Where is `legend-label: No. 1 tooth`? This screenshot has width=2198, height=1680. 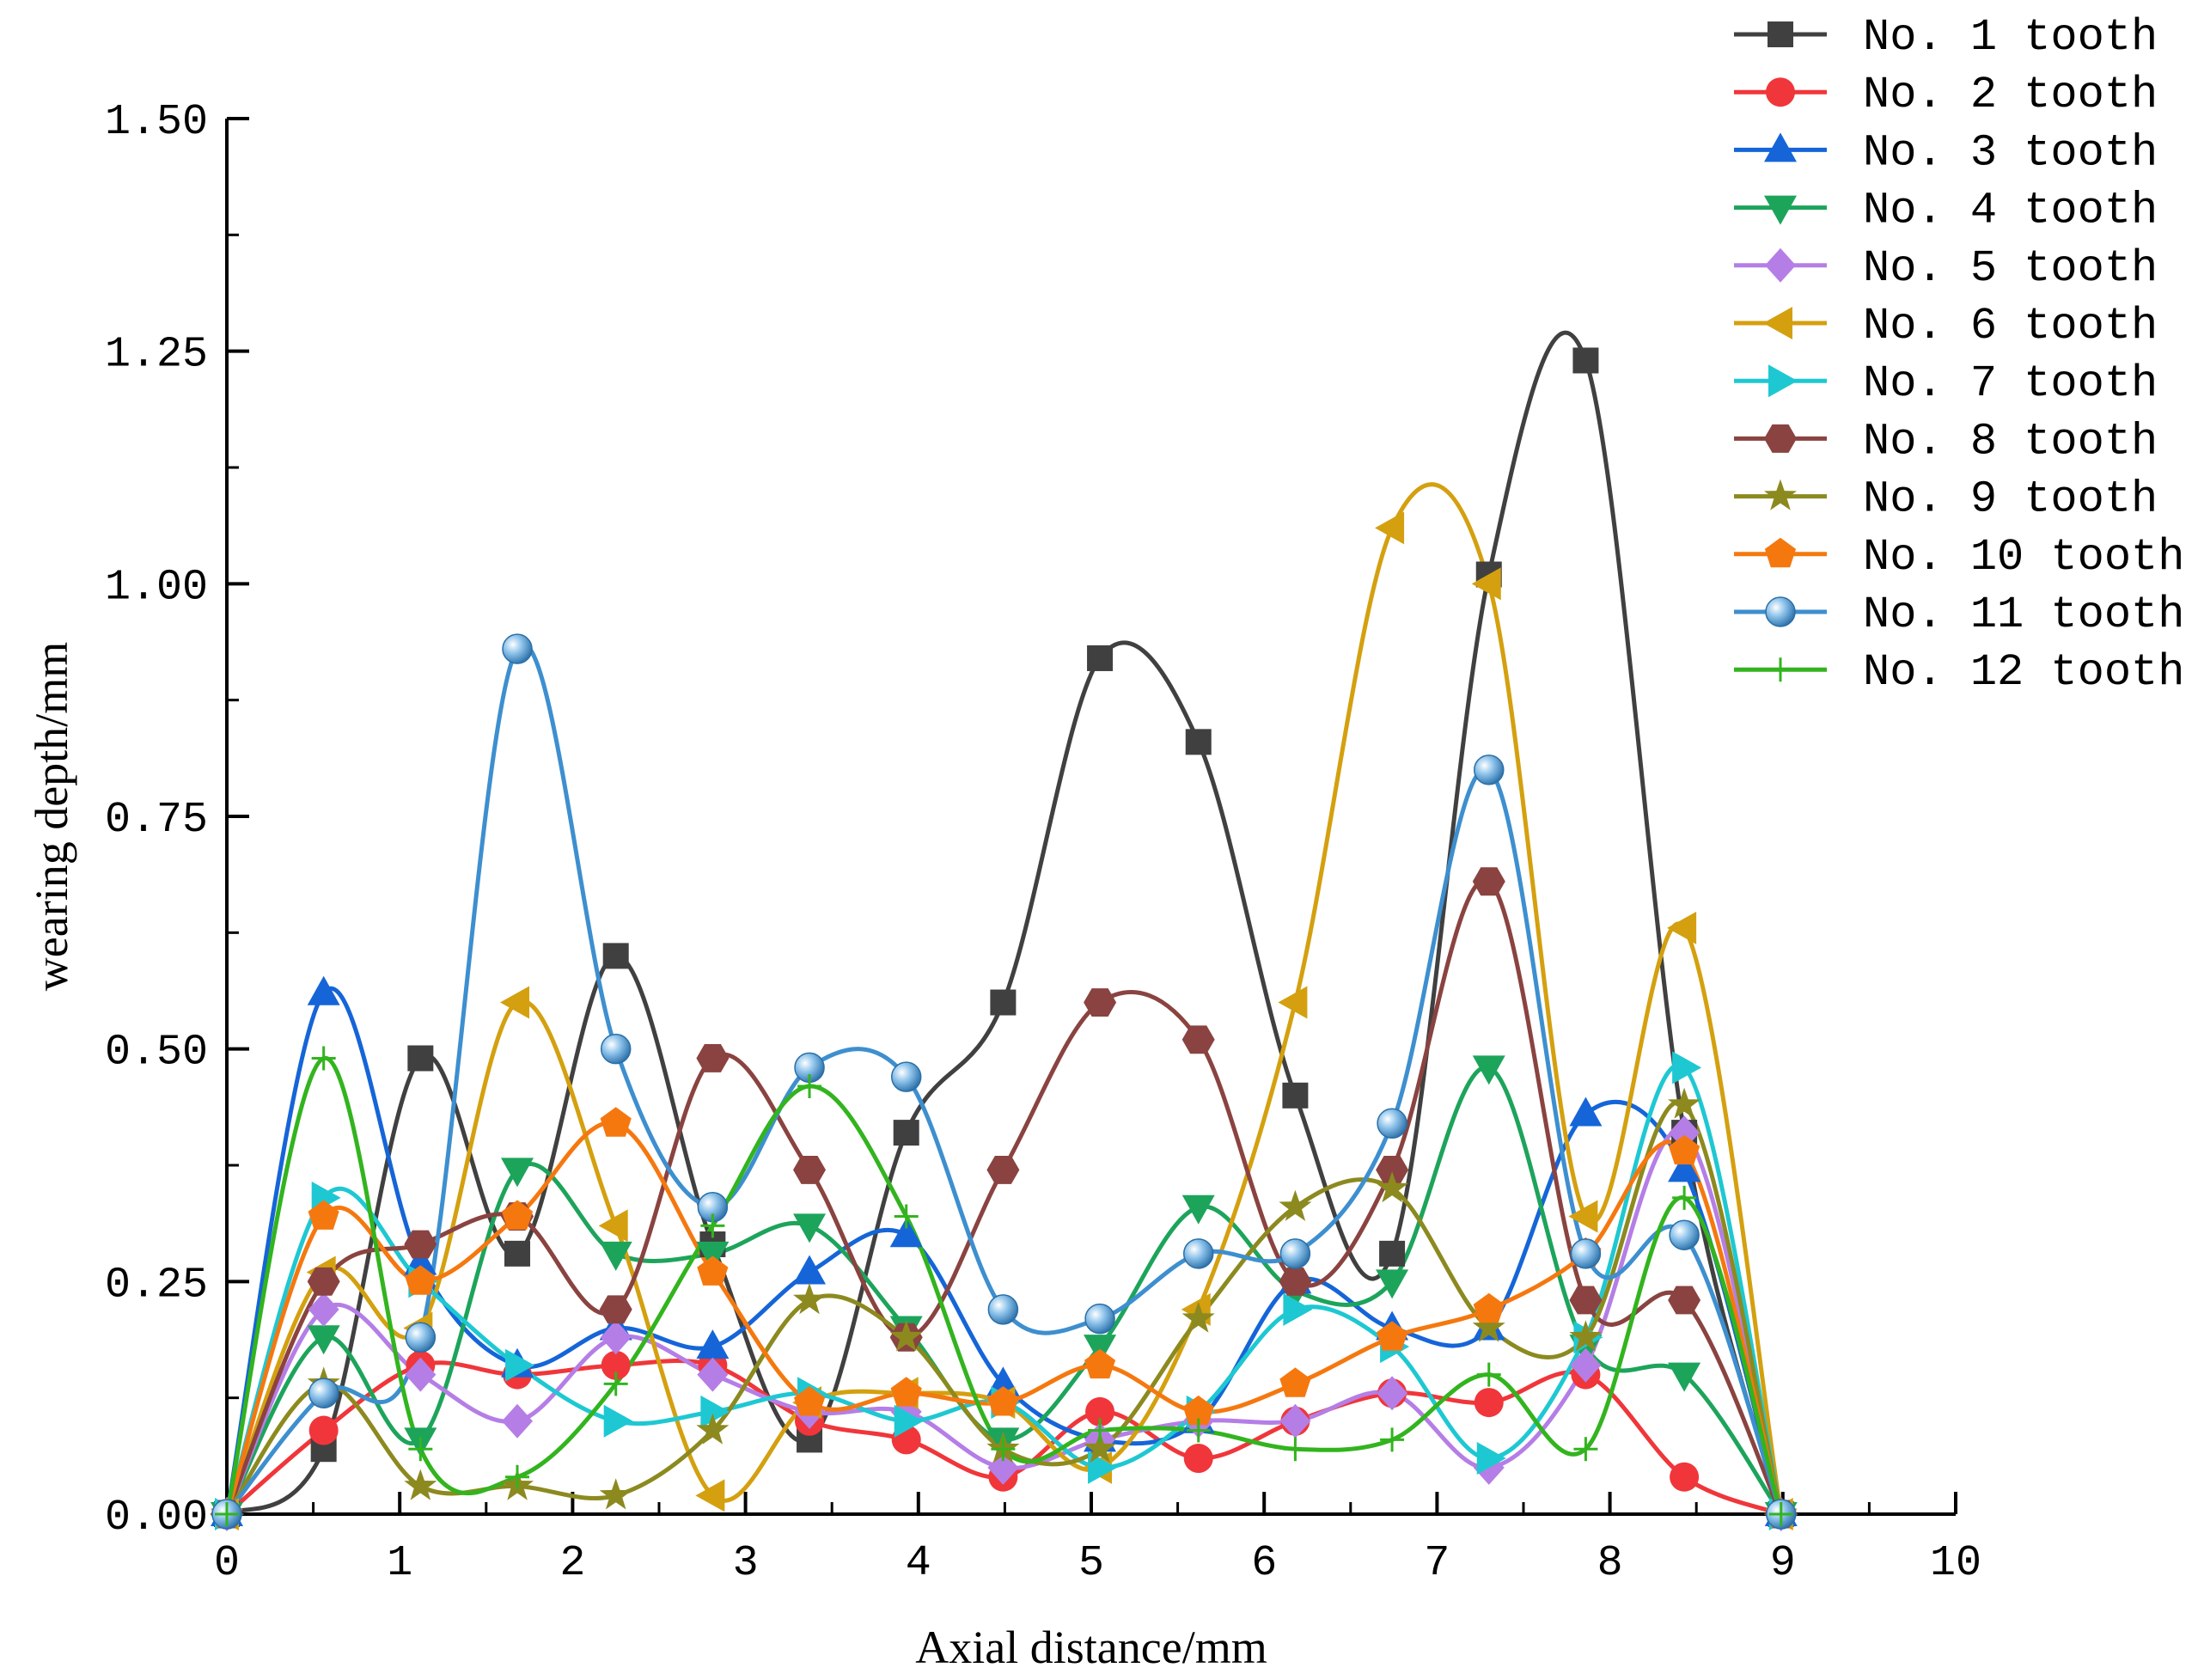
legend-label: No. 1 tooth is located at coordinates (2010, 38).